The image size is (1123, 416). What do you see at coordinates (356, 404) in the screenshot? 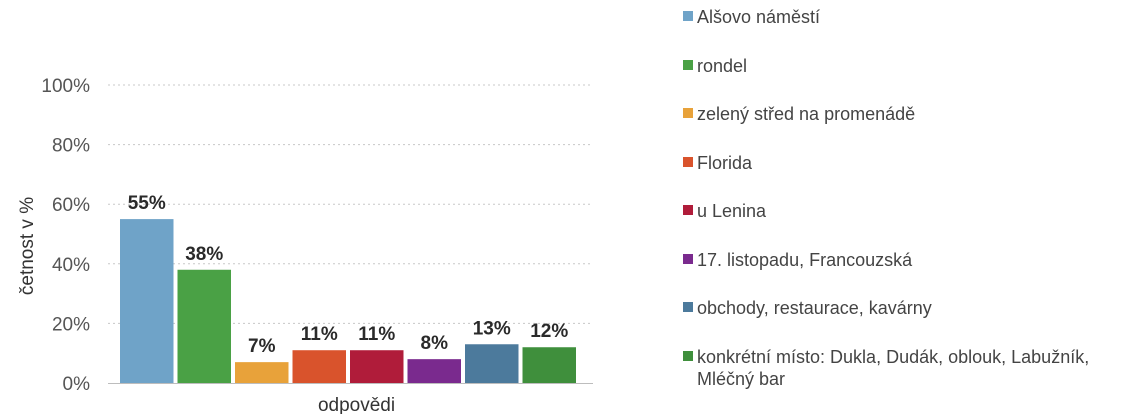
I see `x-axis-title: odpovědi` at bounding box center [356, 404].